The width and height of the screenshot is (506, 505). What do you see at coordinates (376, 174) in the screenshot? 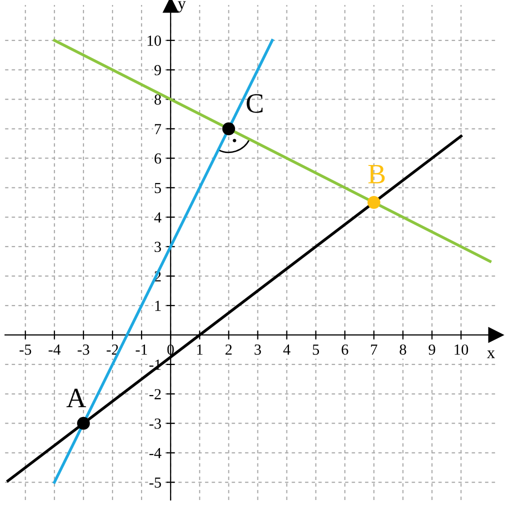
I see `annotation: B` at bounding box center [376, 174].